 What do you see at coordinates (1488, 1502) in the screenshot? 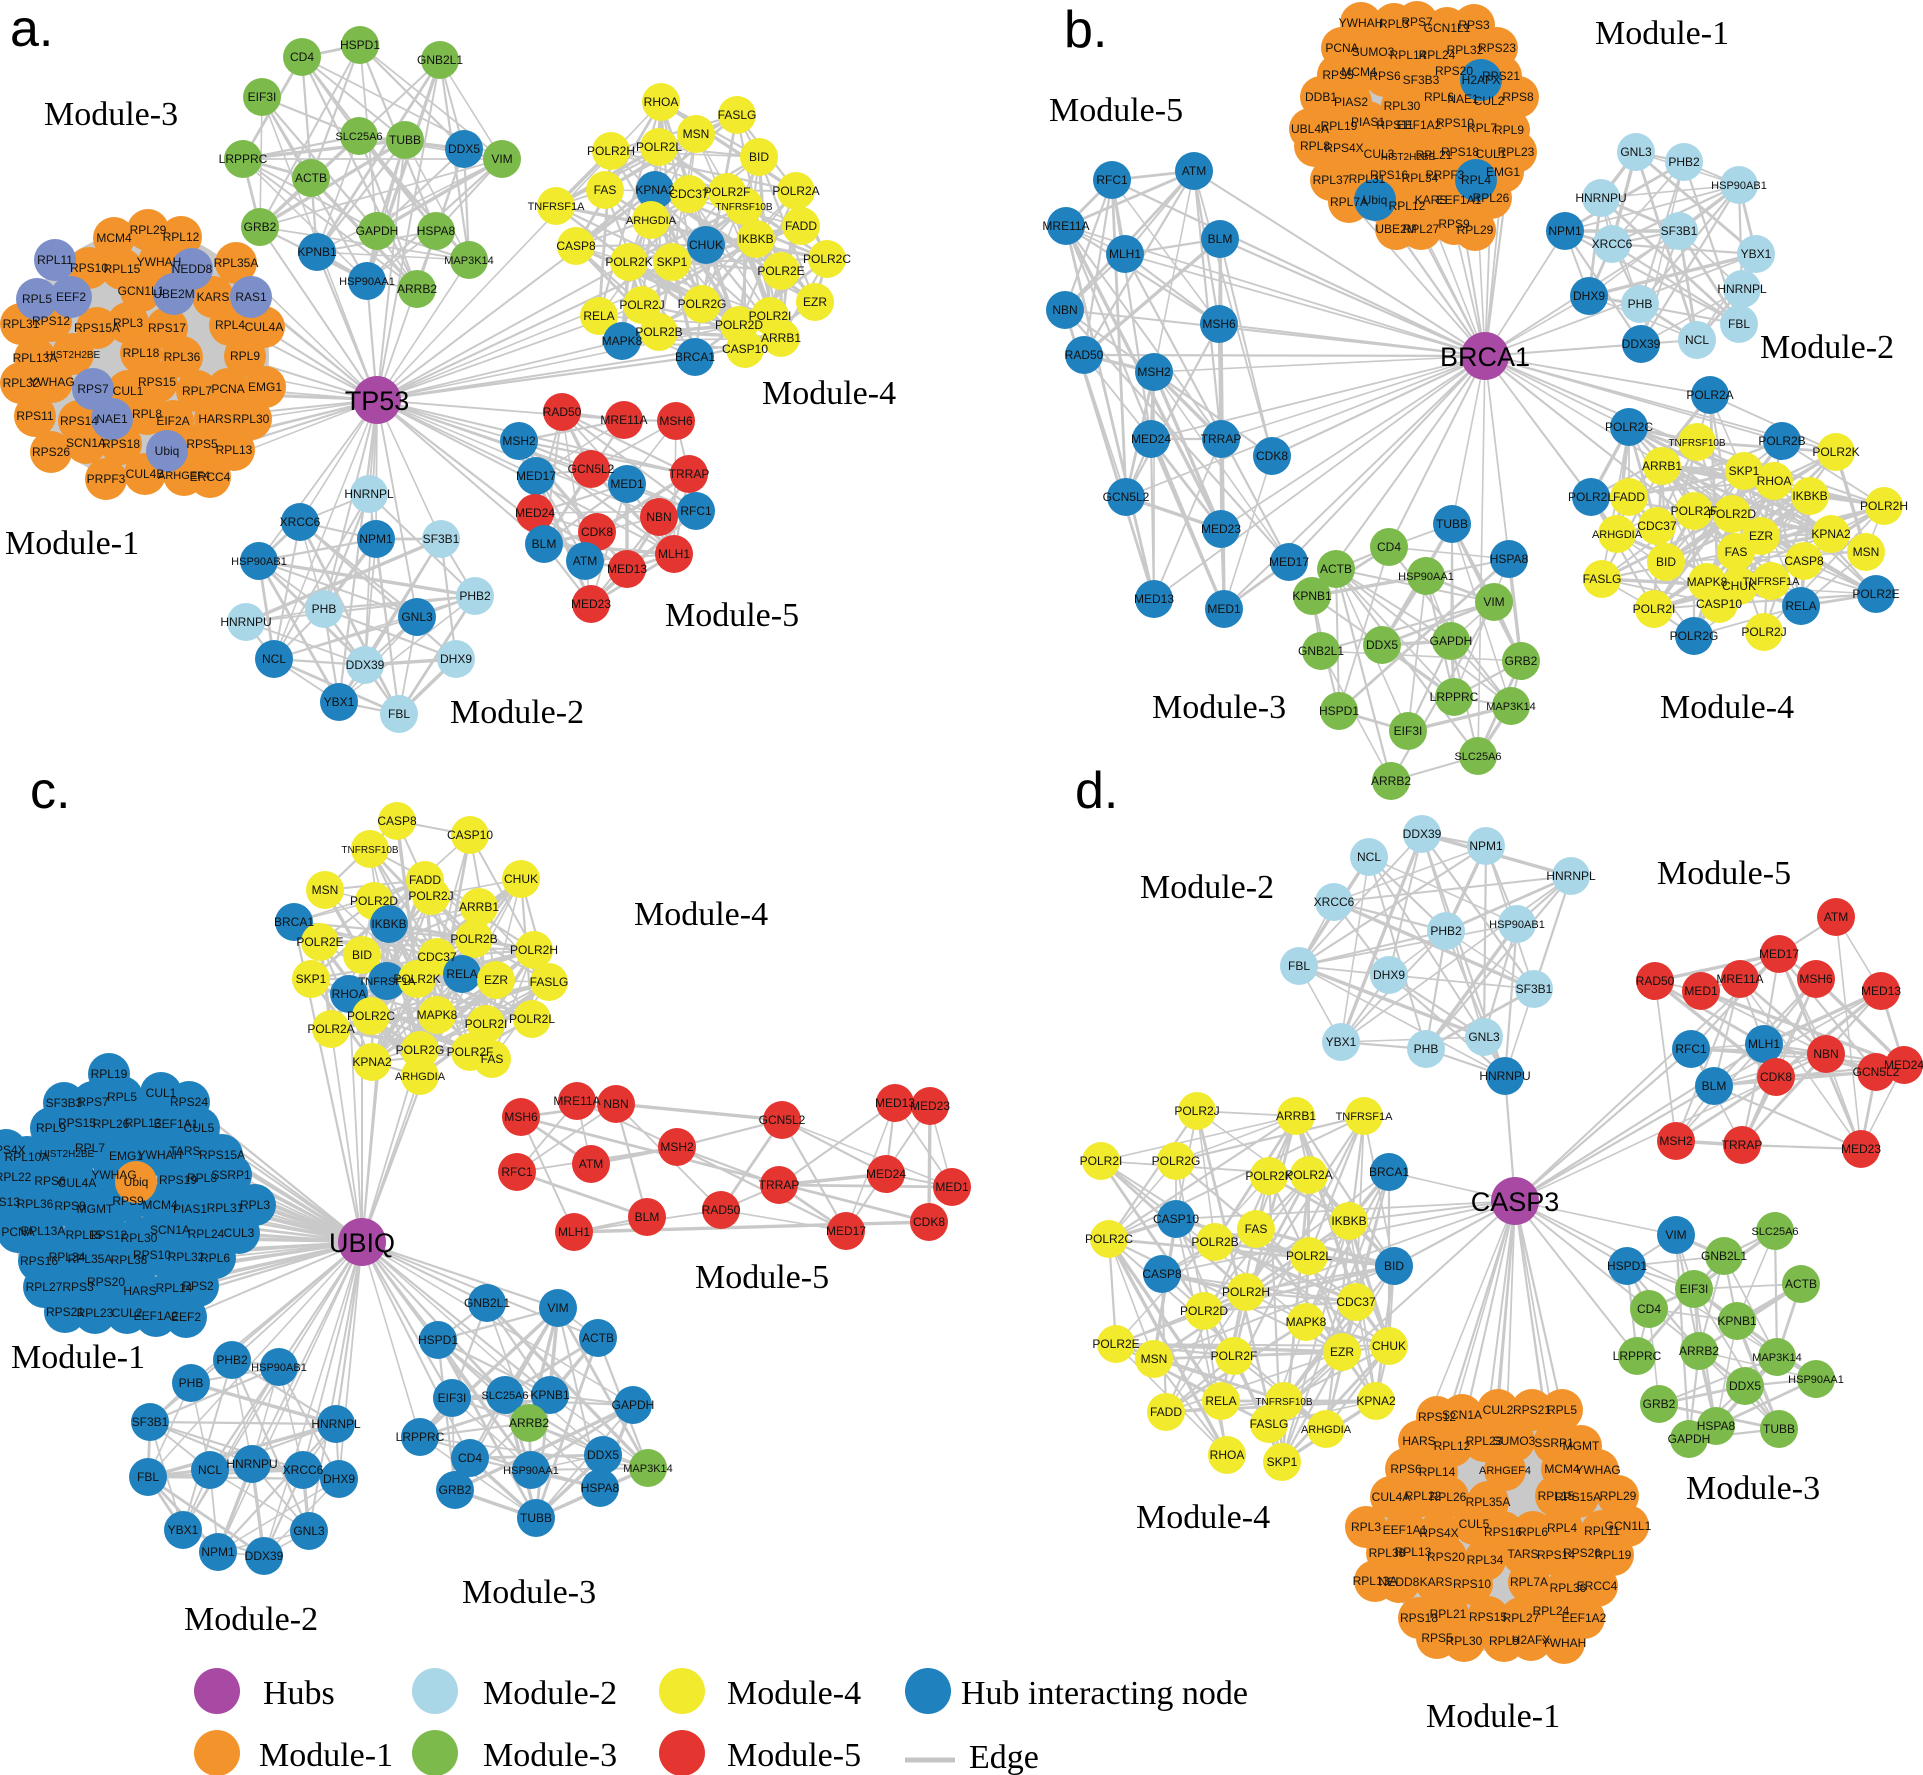
I see `svg-text: RPL35A` at bounding box center [1488, 1502].